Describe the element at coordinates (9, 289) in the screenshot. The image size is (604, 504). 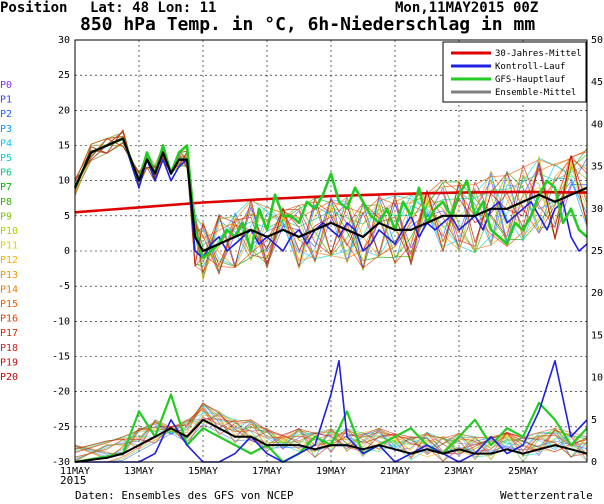
I see `member-label: P14` at that location.